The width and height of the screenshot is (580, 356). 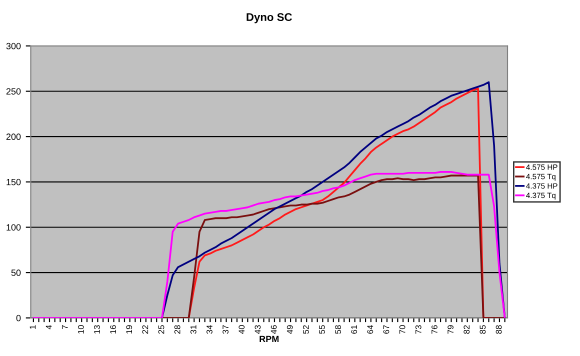 I want to click on y-tick-label: 300, so click(x=13, y=46).